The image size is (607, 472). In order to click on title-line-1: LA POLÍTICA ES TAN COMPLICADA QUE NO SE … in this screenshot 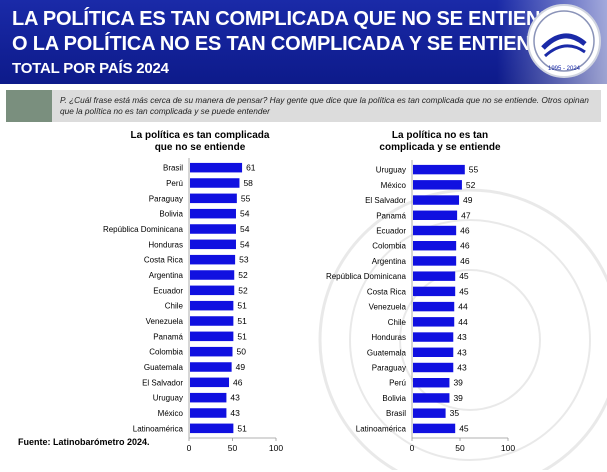, I will do `click(290, 19)`.